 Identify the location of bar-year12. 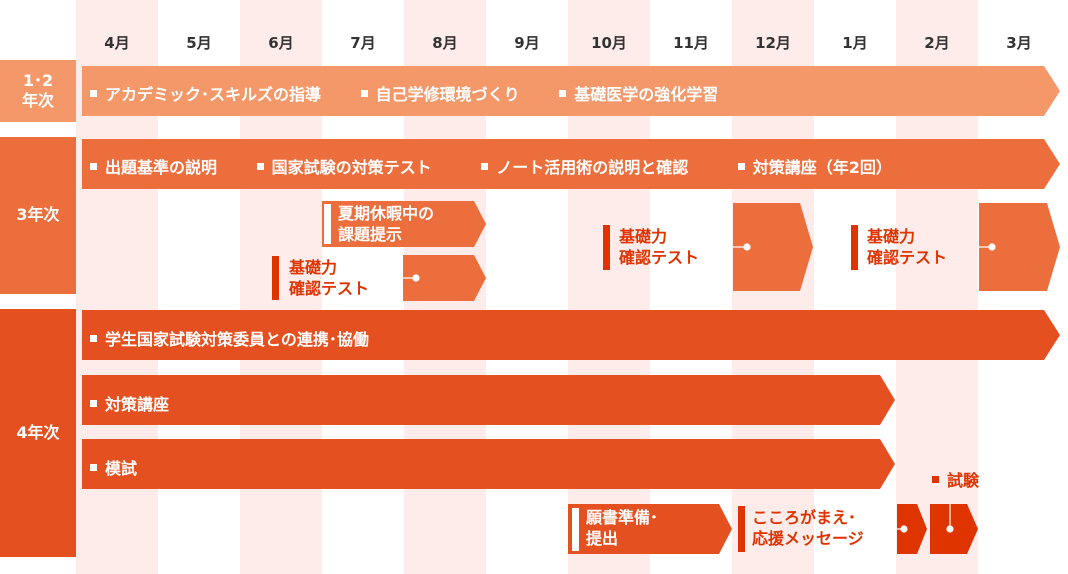
(571, 91).